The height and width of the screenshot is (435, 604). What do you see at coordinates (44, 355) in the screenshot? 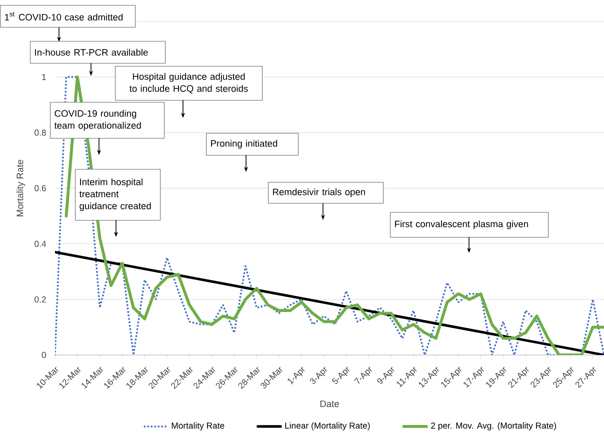
I see `y-tick-label: 0` at bounding box center [44, 355].